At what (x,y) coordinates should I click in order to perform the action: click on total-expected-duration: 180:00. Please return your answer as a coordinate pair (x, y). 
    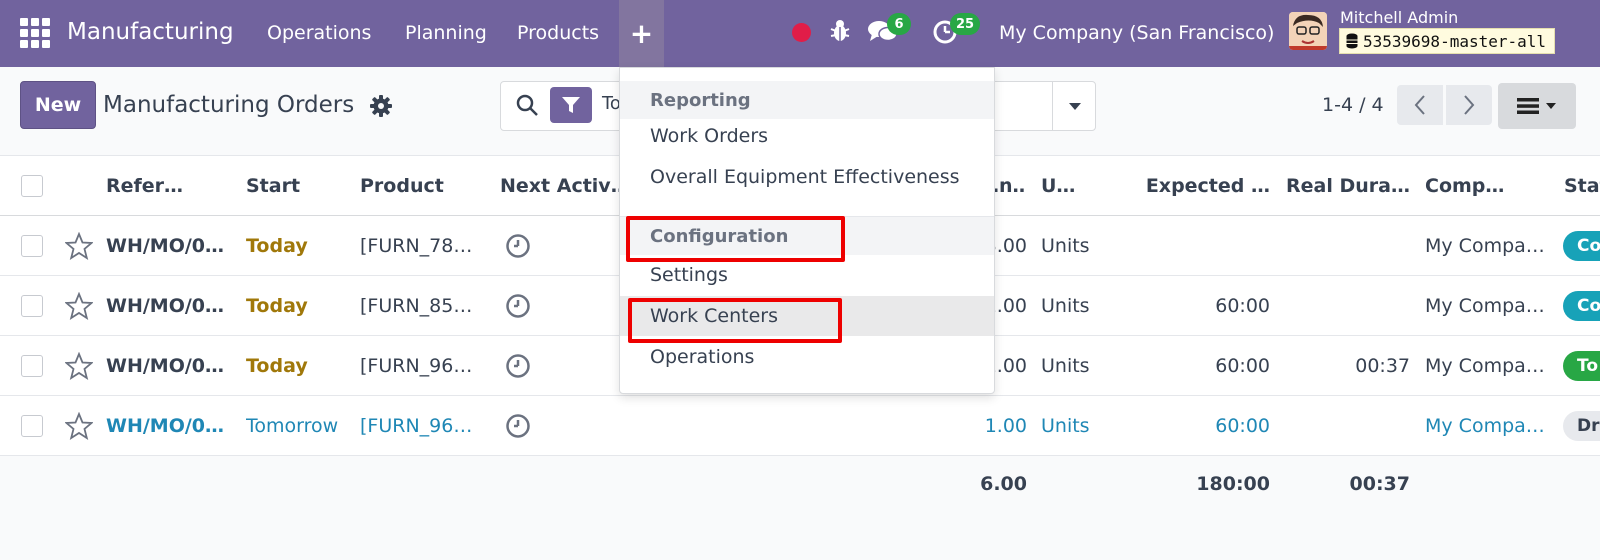
    Looking at the image, I should click on (1233, 484).